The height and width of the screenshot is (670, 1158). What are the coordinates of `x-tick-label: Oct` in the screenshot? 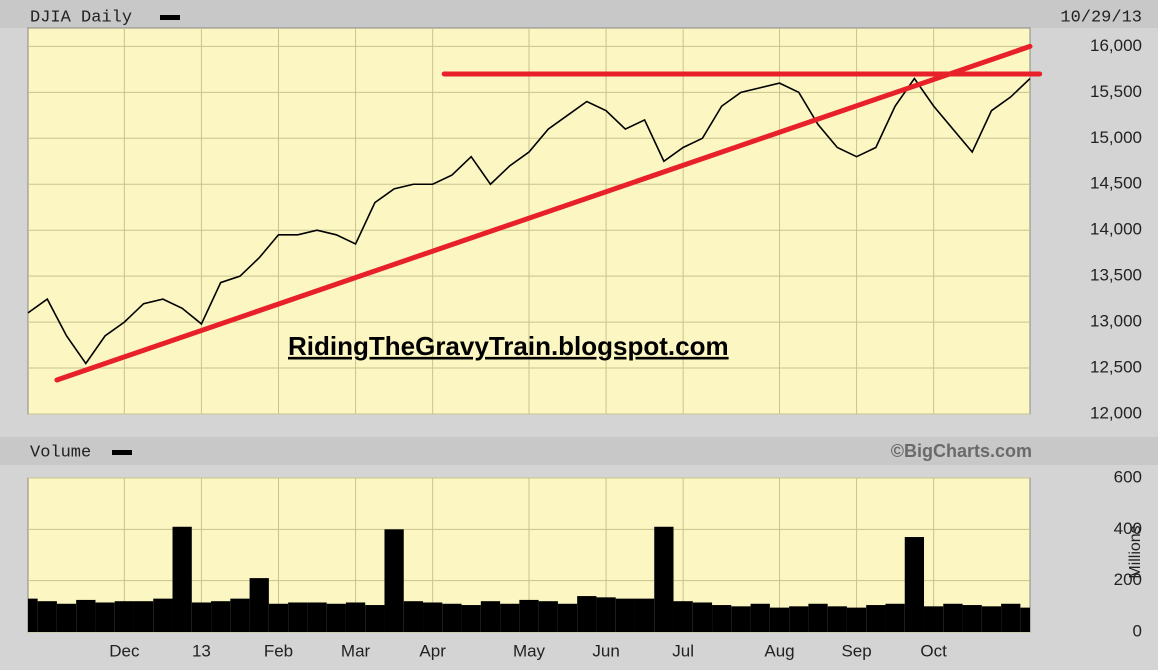 It's located at (933, 650).